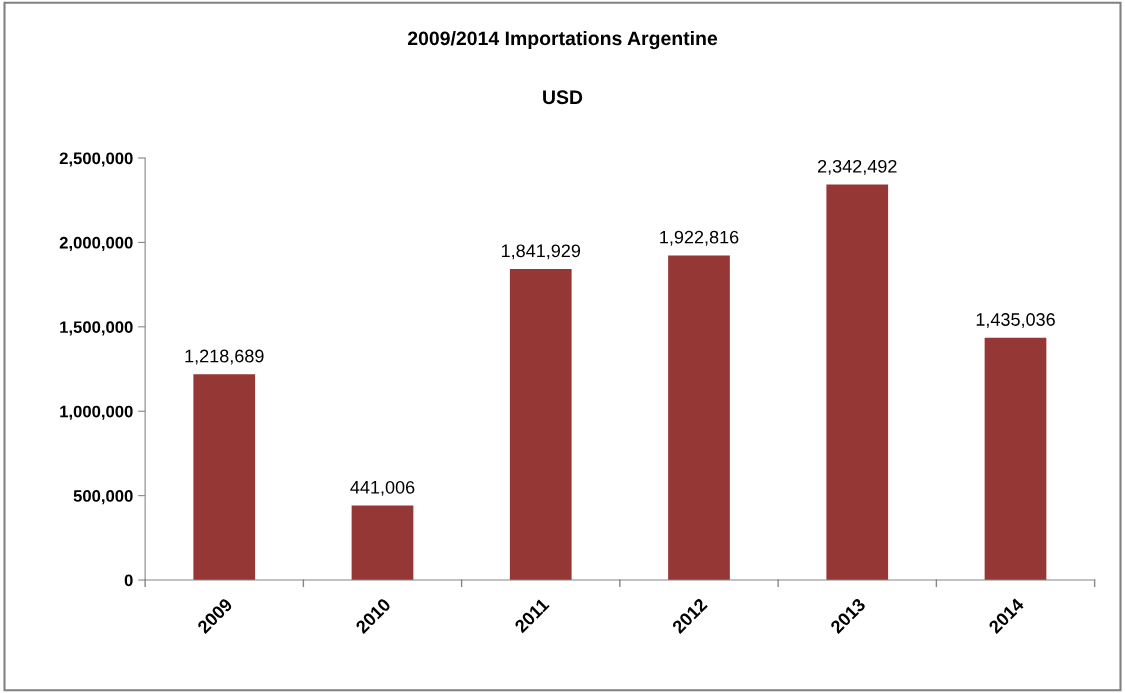  Describe the element at coordinates (224, 357) in the screenshot. I see `data-label: 1,218,689` at that location.